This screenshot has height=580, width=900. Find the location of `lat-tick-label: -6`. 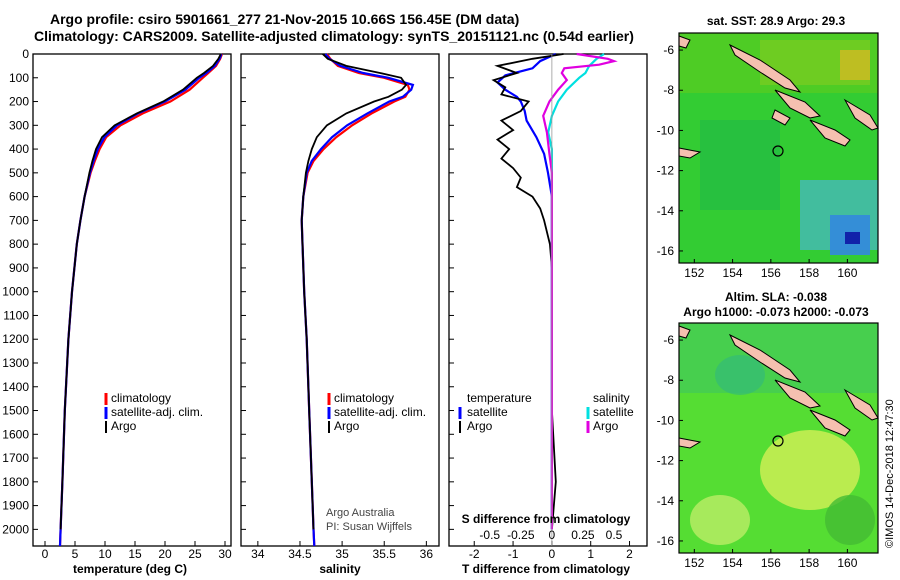

lat-tick-label: -6 is located at coordinates (668, 50).